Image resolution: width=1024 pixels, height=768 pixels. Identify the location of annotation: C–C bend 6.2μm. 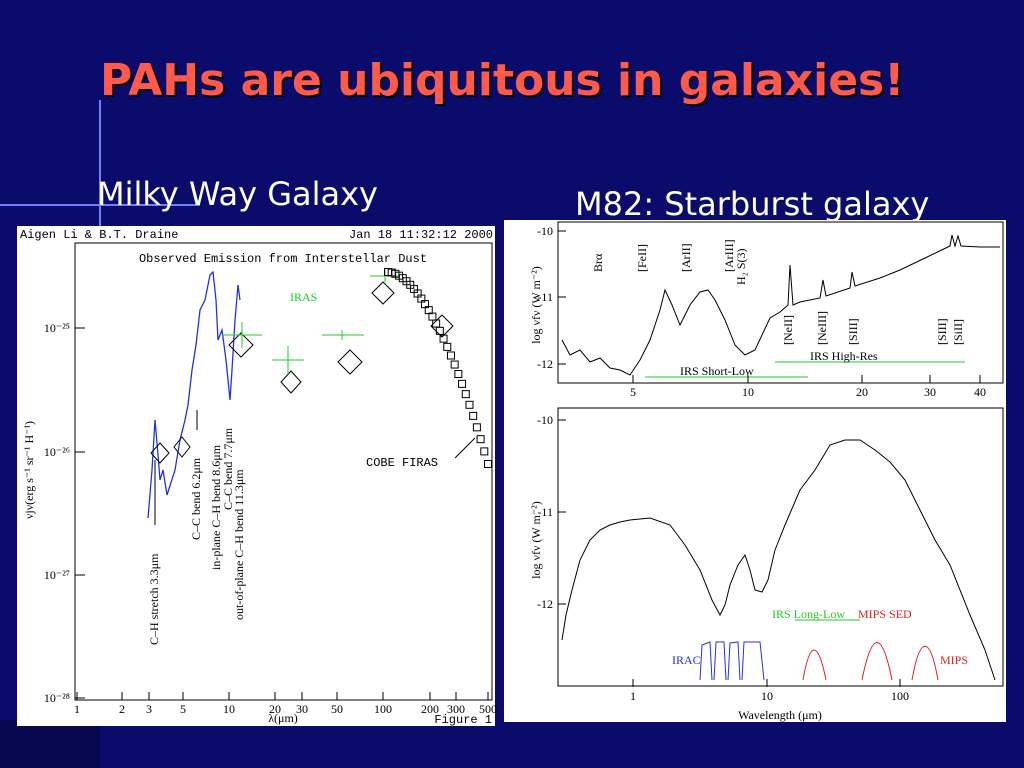
(196, 498).